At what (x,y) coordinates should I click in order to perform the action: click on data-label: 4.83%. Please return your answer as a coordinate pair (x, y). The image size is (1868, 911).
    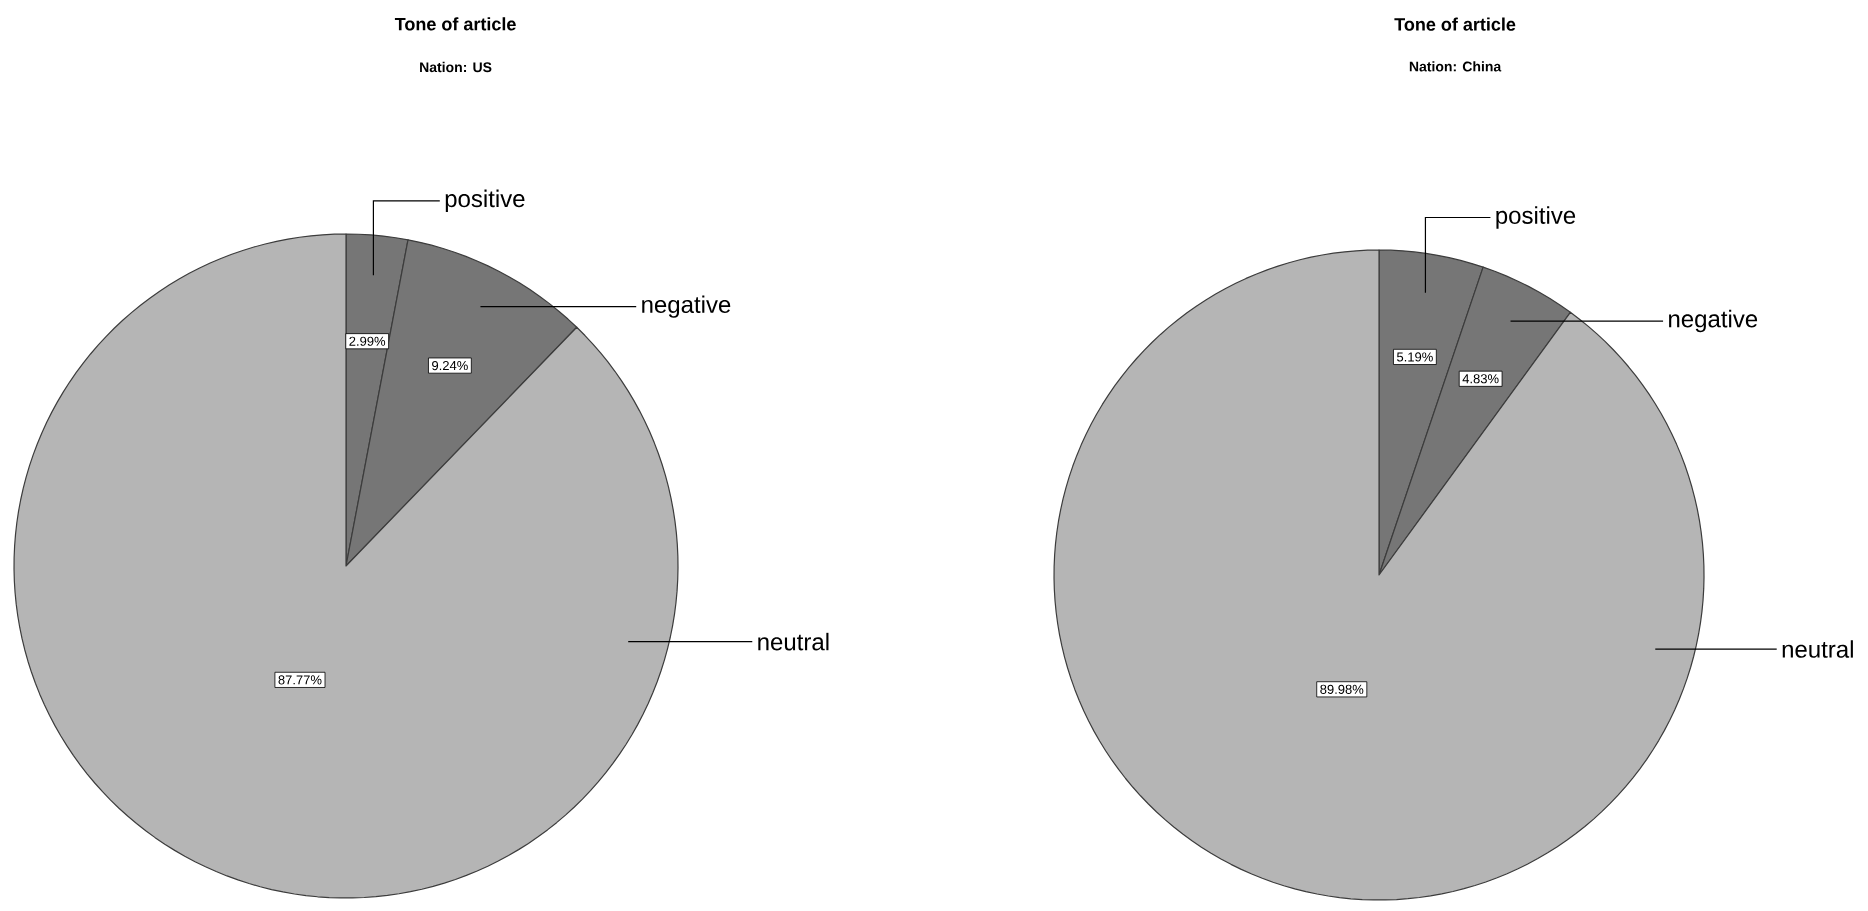
    Looking at the image, I should click on (1480, 379).